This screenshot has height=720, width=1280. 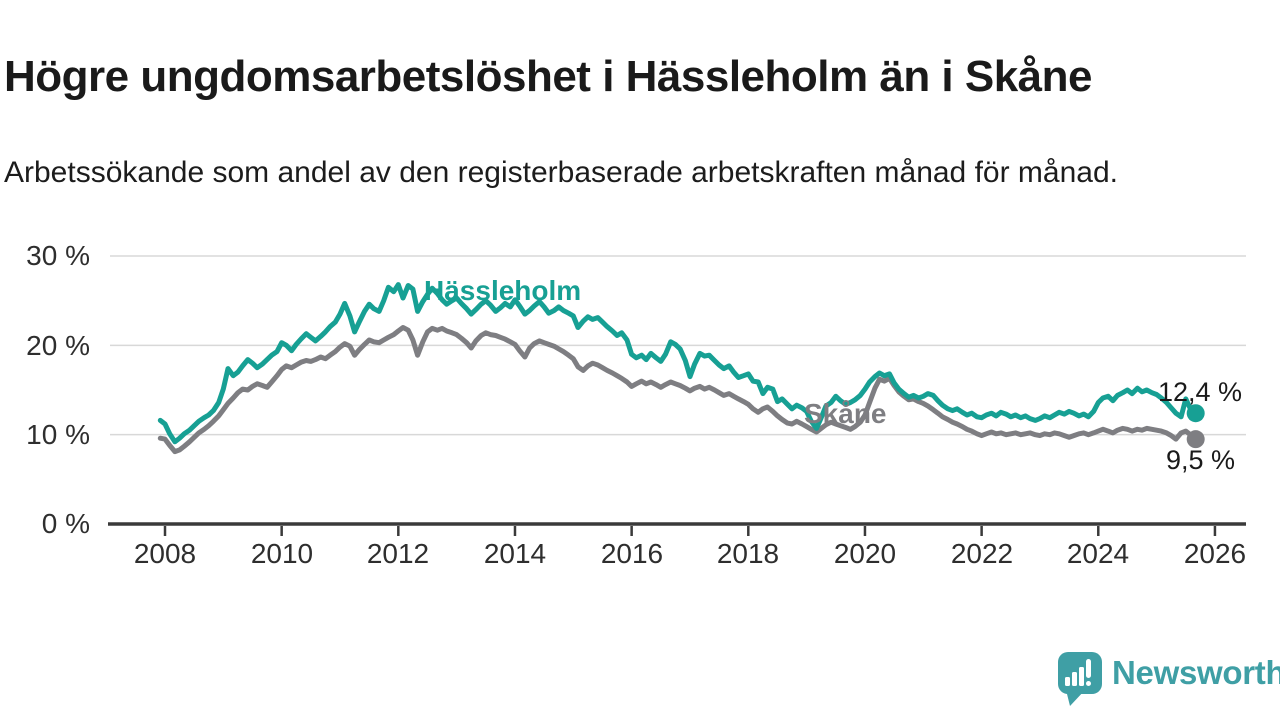 What do you see at coordinates (165, 553) in the screenshot?
I see `x-tick-label-2008: 2008` at bounding box center [165, 553].